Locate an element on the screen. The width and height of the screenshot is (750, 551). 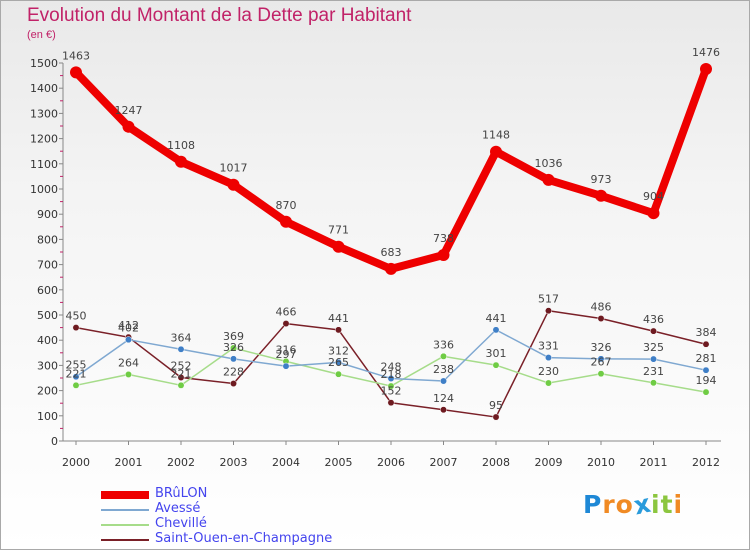
data-label: 336 is located at coordinates (443, 344).